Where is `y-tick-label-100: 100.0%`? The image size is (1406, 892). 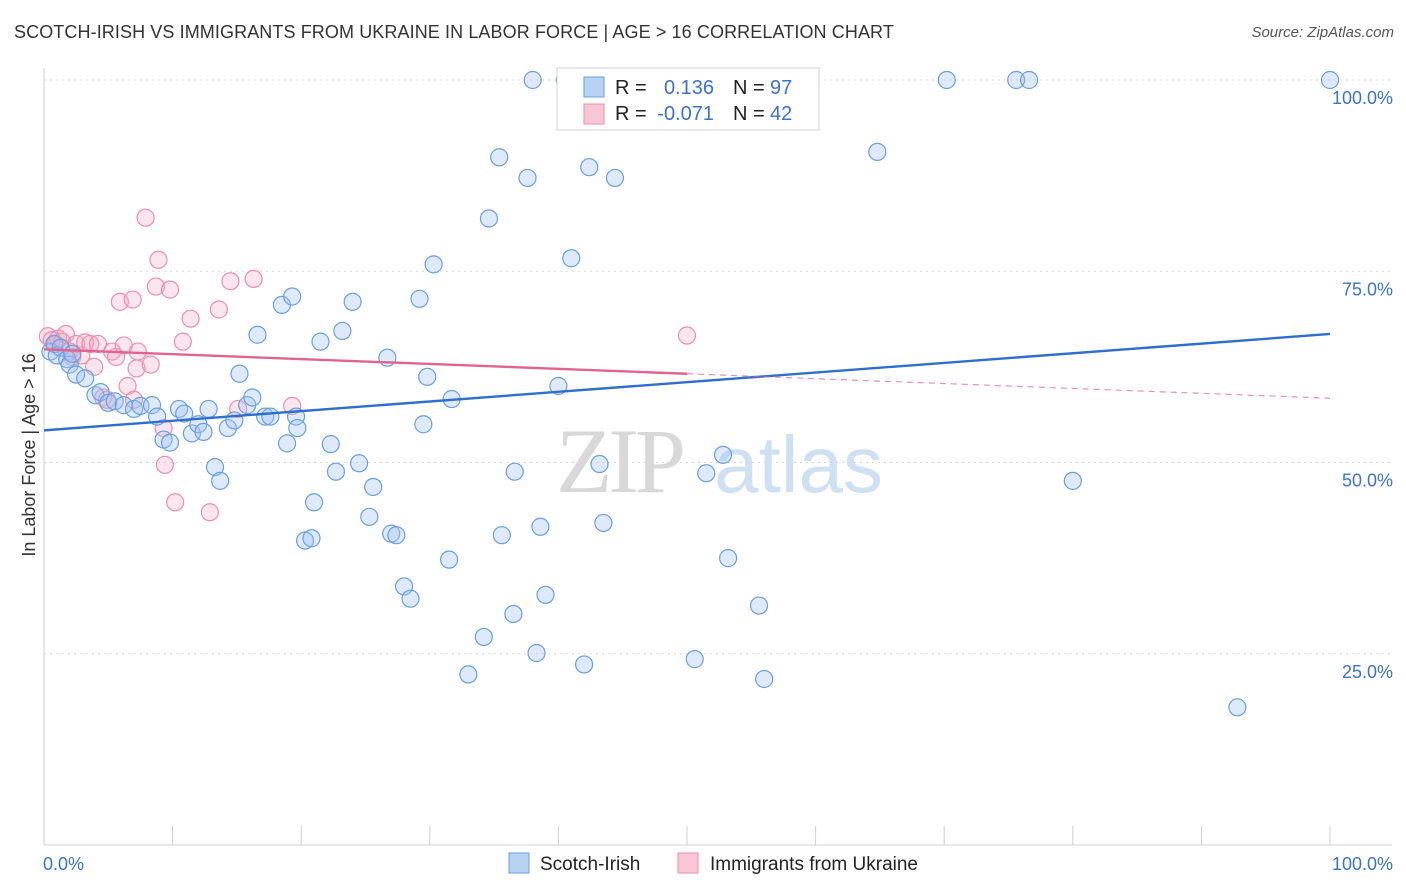 y-tick-label-100: 100.0% is located at coordinates (1362, 98).